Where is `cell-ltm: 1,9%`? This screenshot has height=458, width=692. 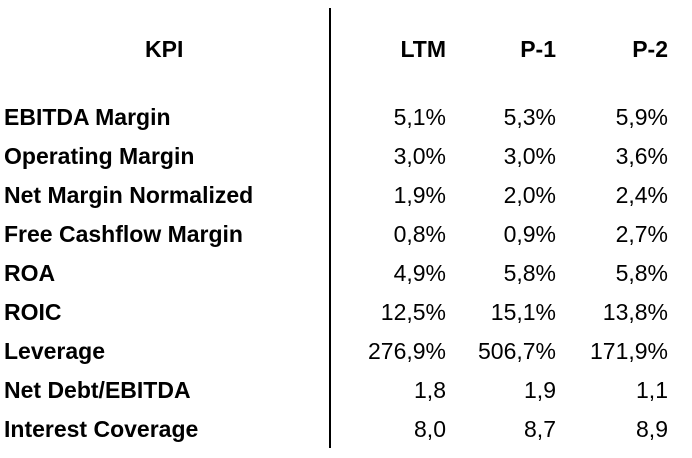 cell-ltm: 1,9% is located at coordinates (419, 195).